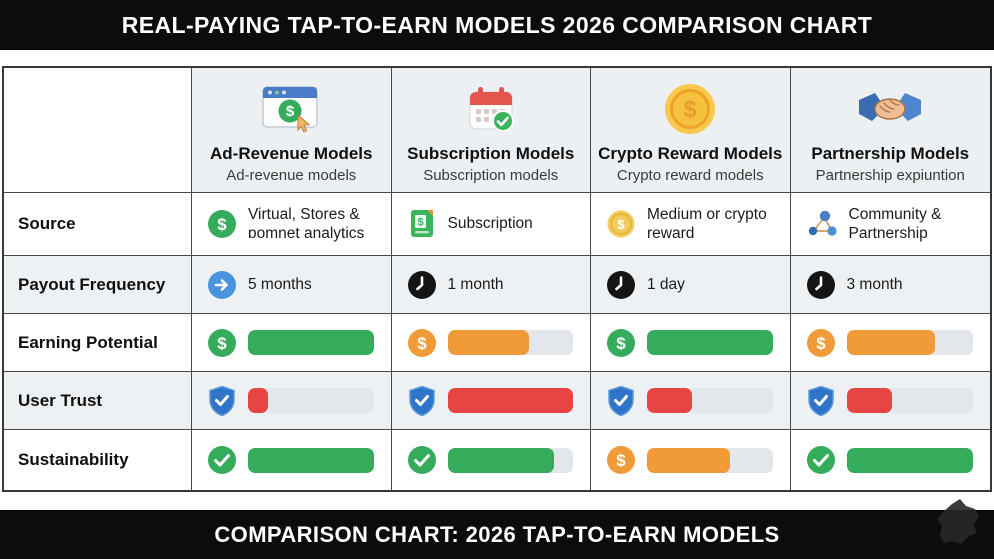 Image resolution: width=994 pixels, height=559 pixels. What do you see at coordinates (475, 284) in the screenshot?
I see `cell-text: 1 month` at bounding box center [475, 284].